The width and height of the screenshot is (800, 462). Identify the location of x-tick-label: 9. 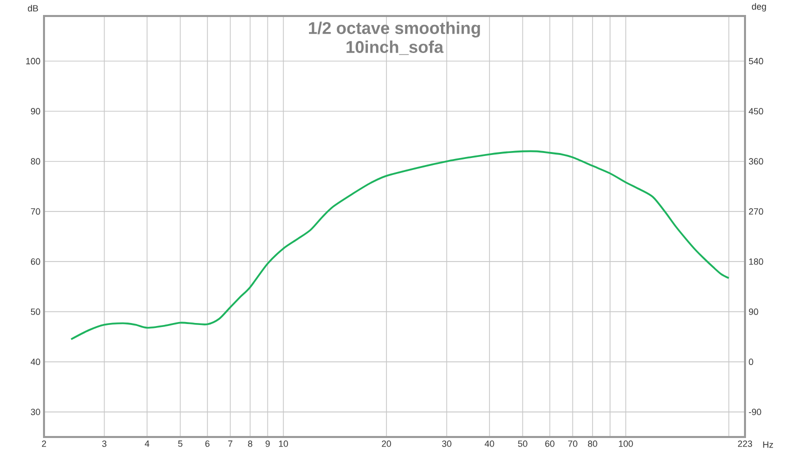
(268, 443).